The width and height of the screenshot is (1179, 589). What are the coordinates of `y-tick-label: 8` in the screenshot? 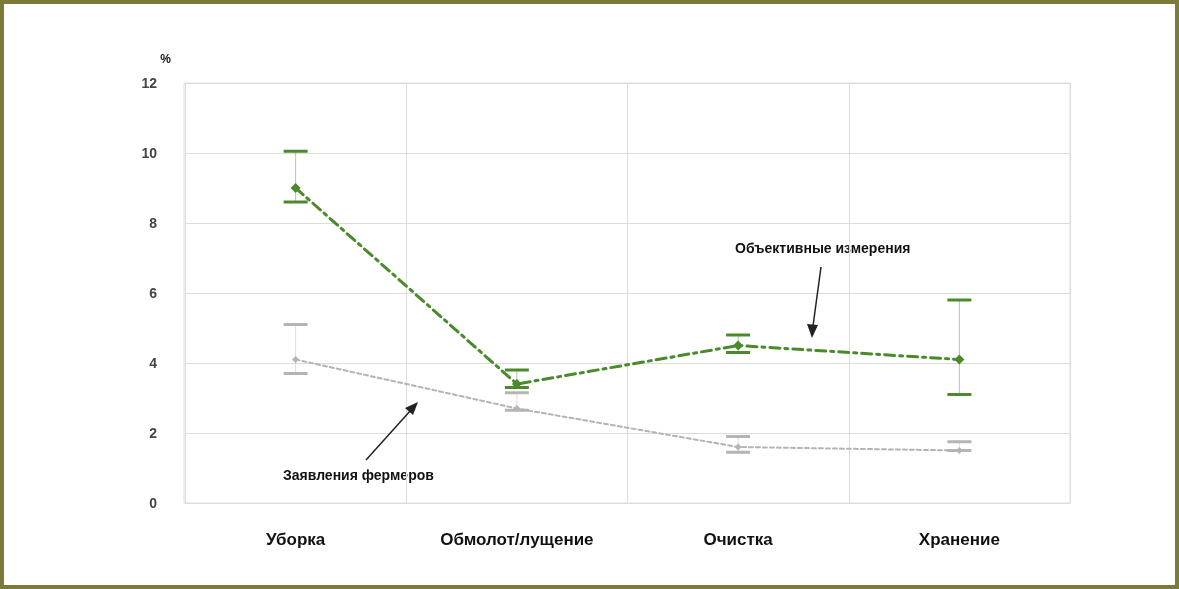 It's located at (153, 223).